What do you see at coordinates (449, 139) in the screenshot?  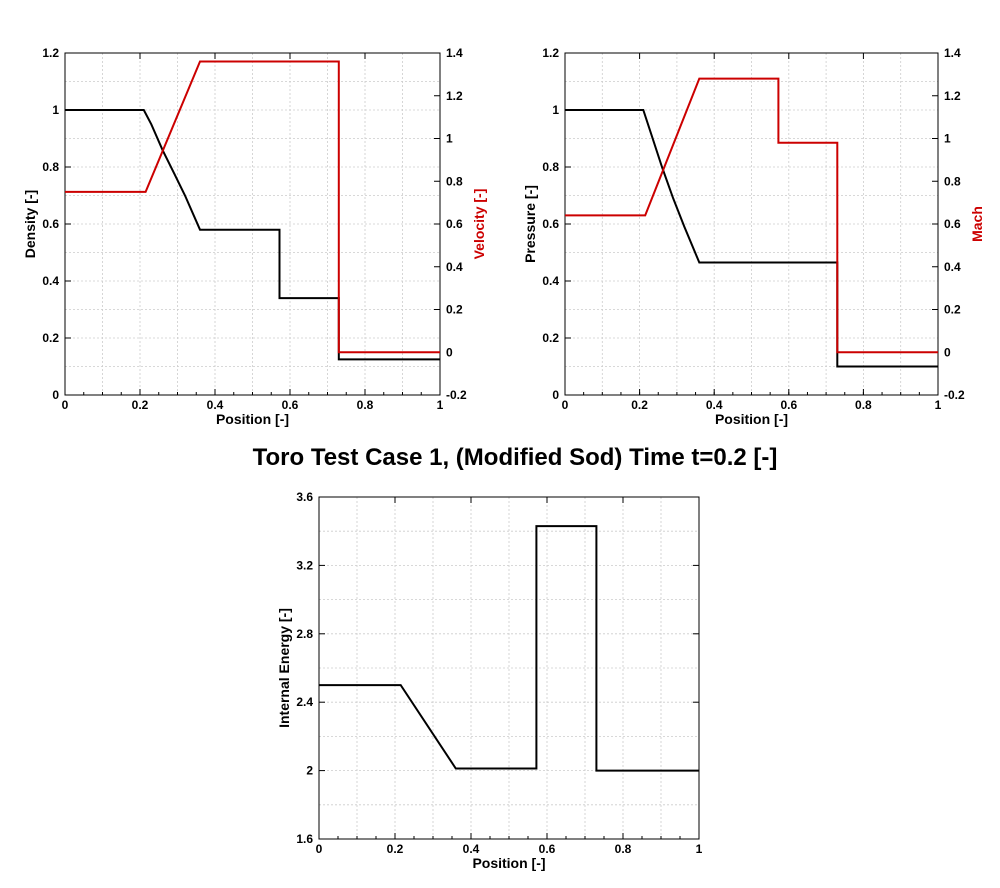 I see `chart-0-y2-tick-label: 1` at bounding box center [449, 139].